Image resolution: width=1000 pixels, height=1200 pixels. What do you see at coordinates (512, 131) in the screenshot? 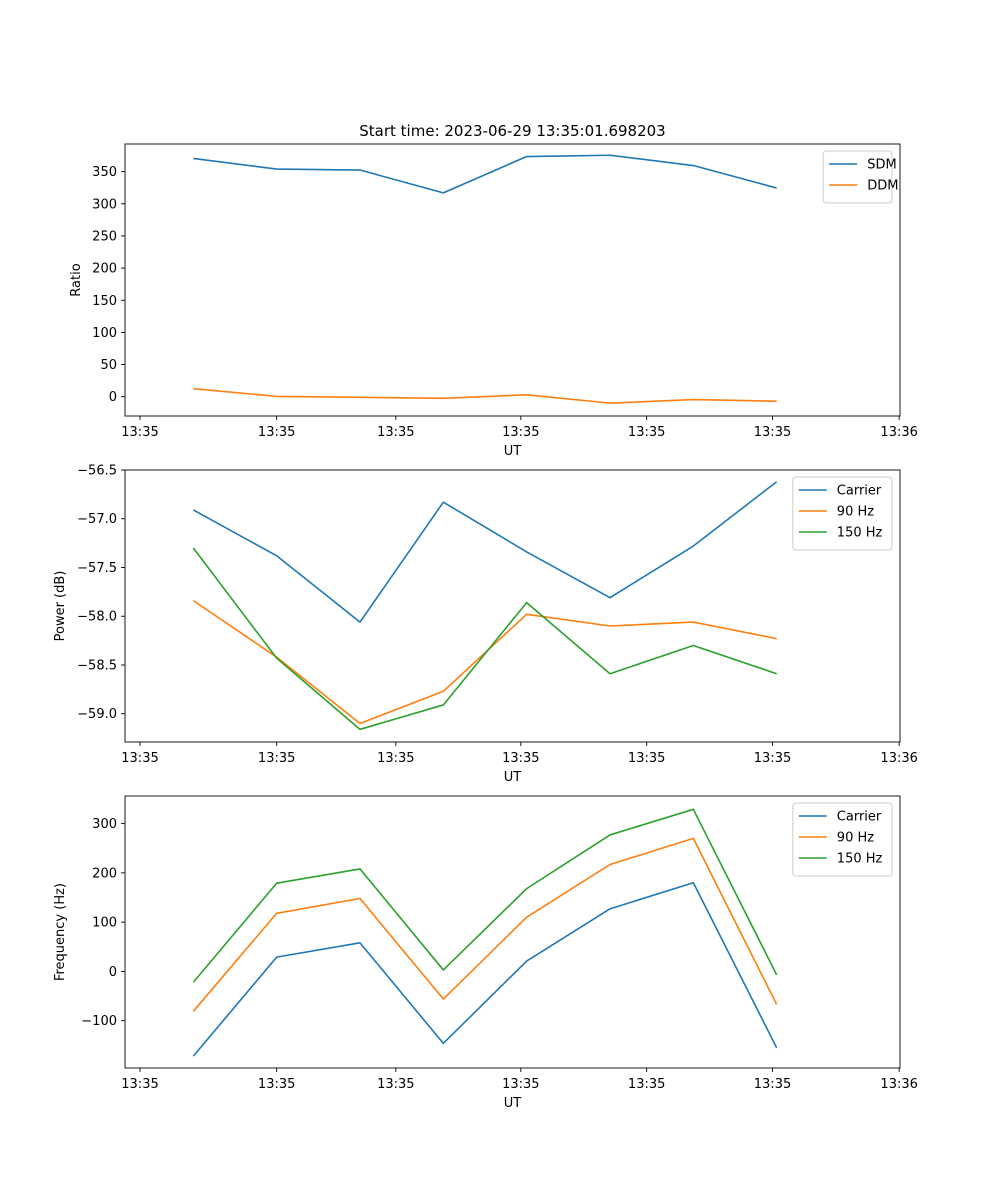
I see `figure-title: Start time: 2023-06-29 13:35:01.698203` at bounding box center [512, 131].